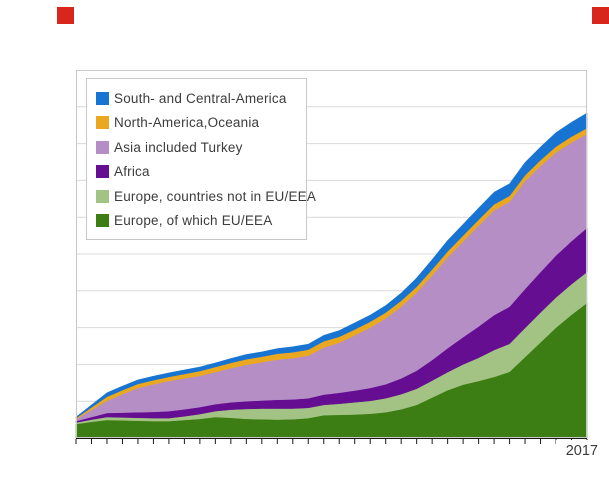 Image resolution: width=609 pixels, height=488 pixels. I want to click on legend-label: Europe, of which EU/EEA, so click(193, 221).